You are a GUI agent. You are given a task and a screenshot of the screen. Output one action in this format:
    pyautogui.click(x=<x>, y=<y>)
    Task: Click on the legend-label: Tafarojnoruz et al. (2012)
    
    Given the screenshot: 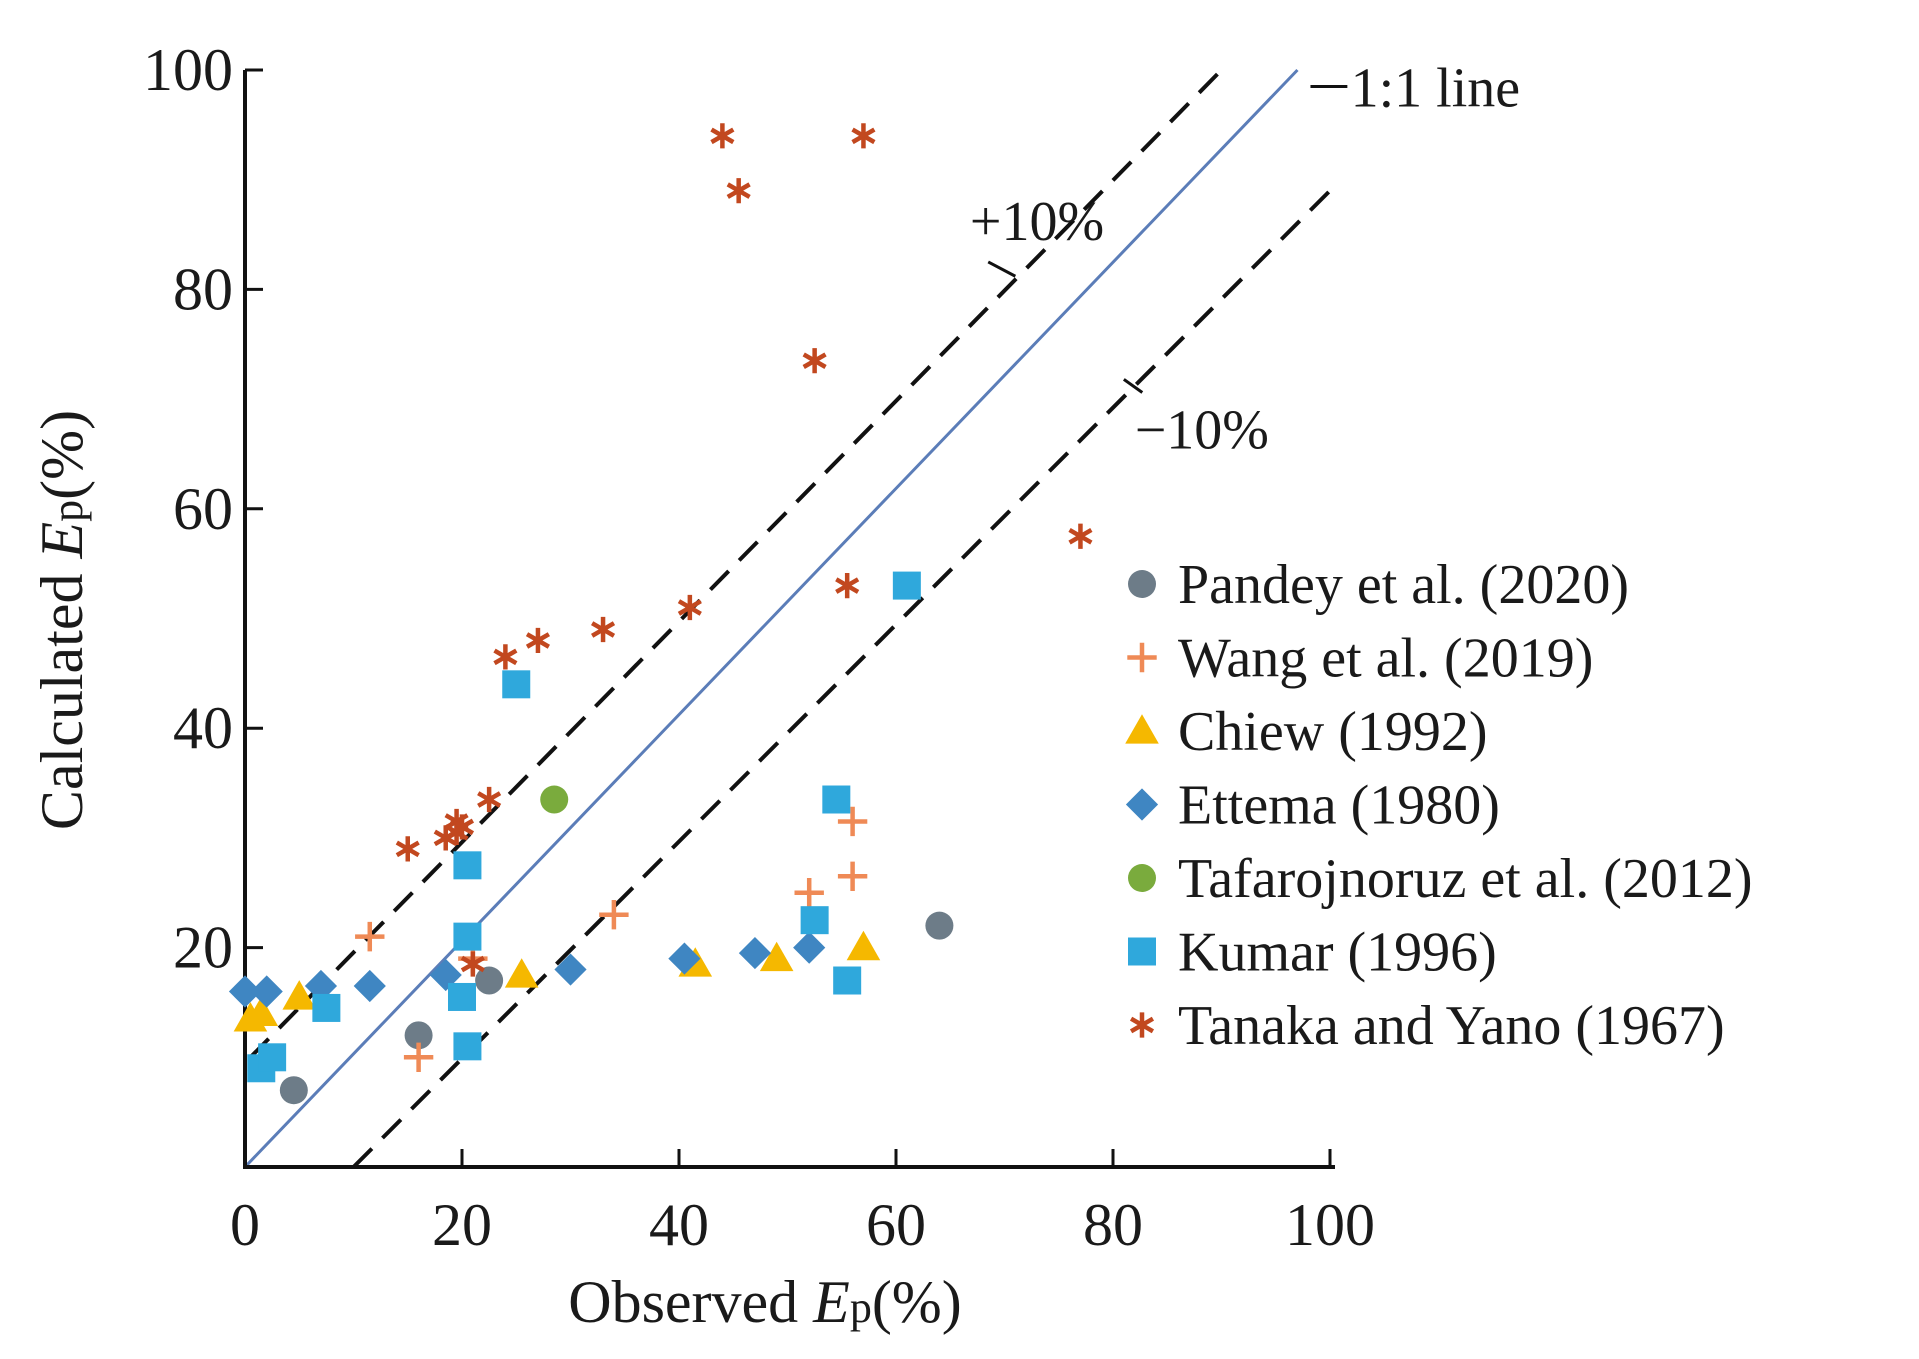 What is the action you would take?
    pyautogui.click(x=1465, y=879)
    